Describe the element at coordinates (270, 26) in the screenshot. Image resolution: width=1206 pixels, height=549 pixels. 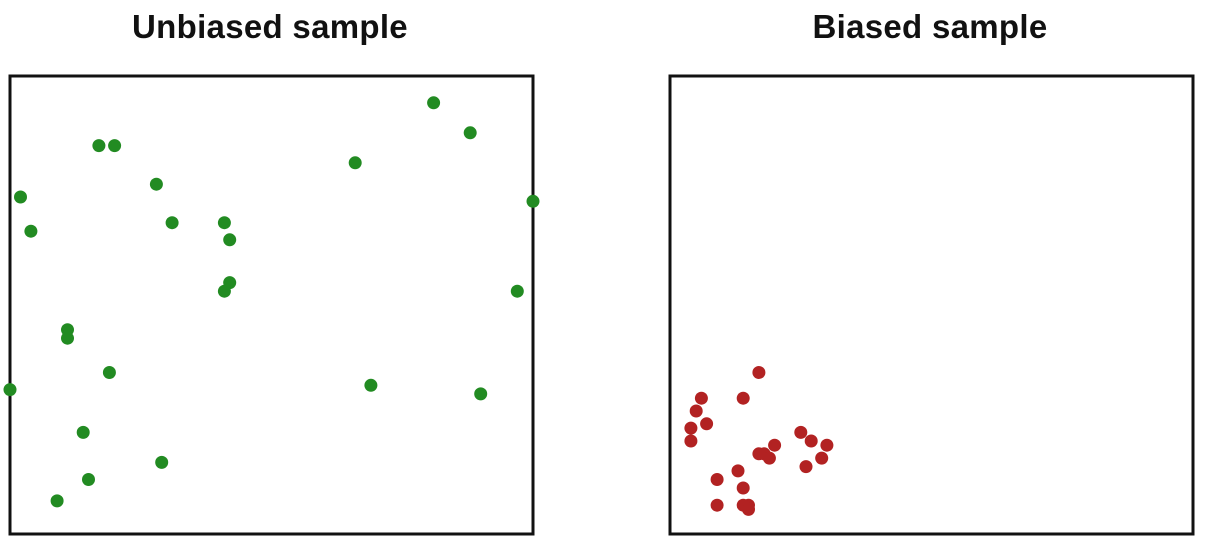
I see `chart-title: Unbiased sample` at that location.